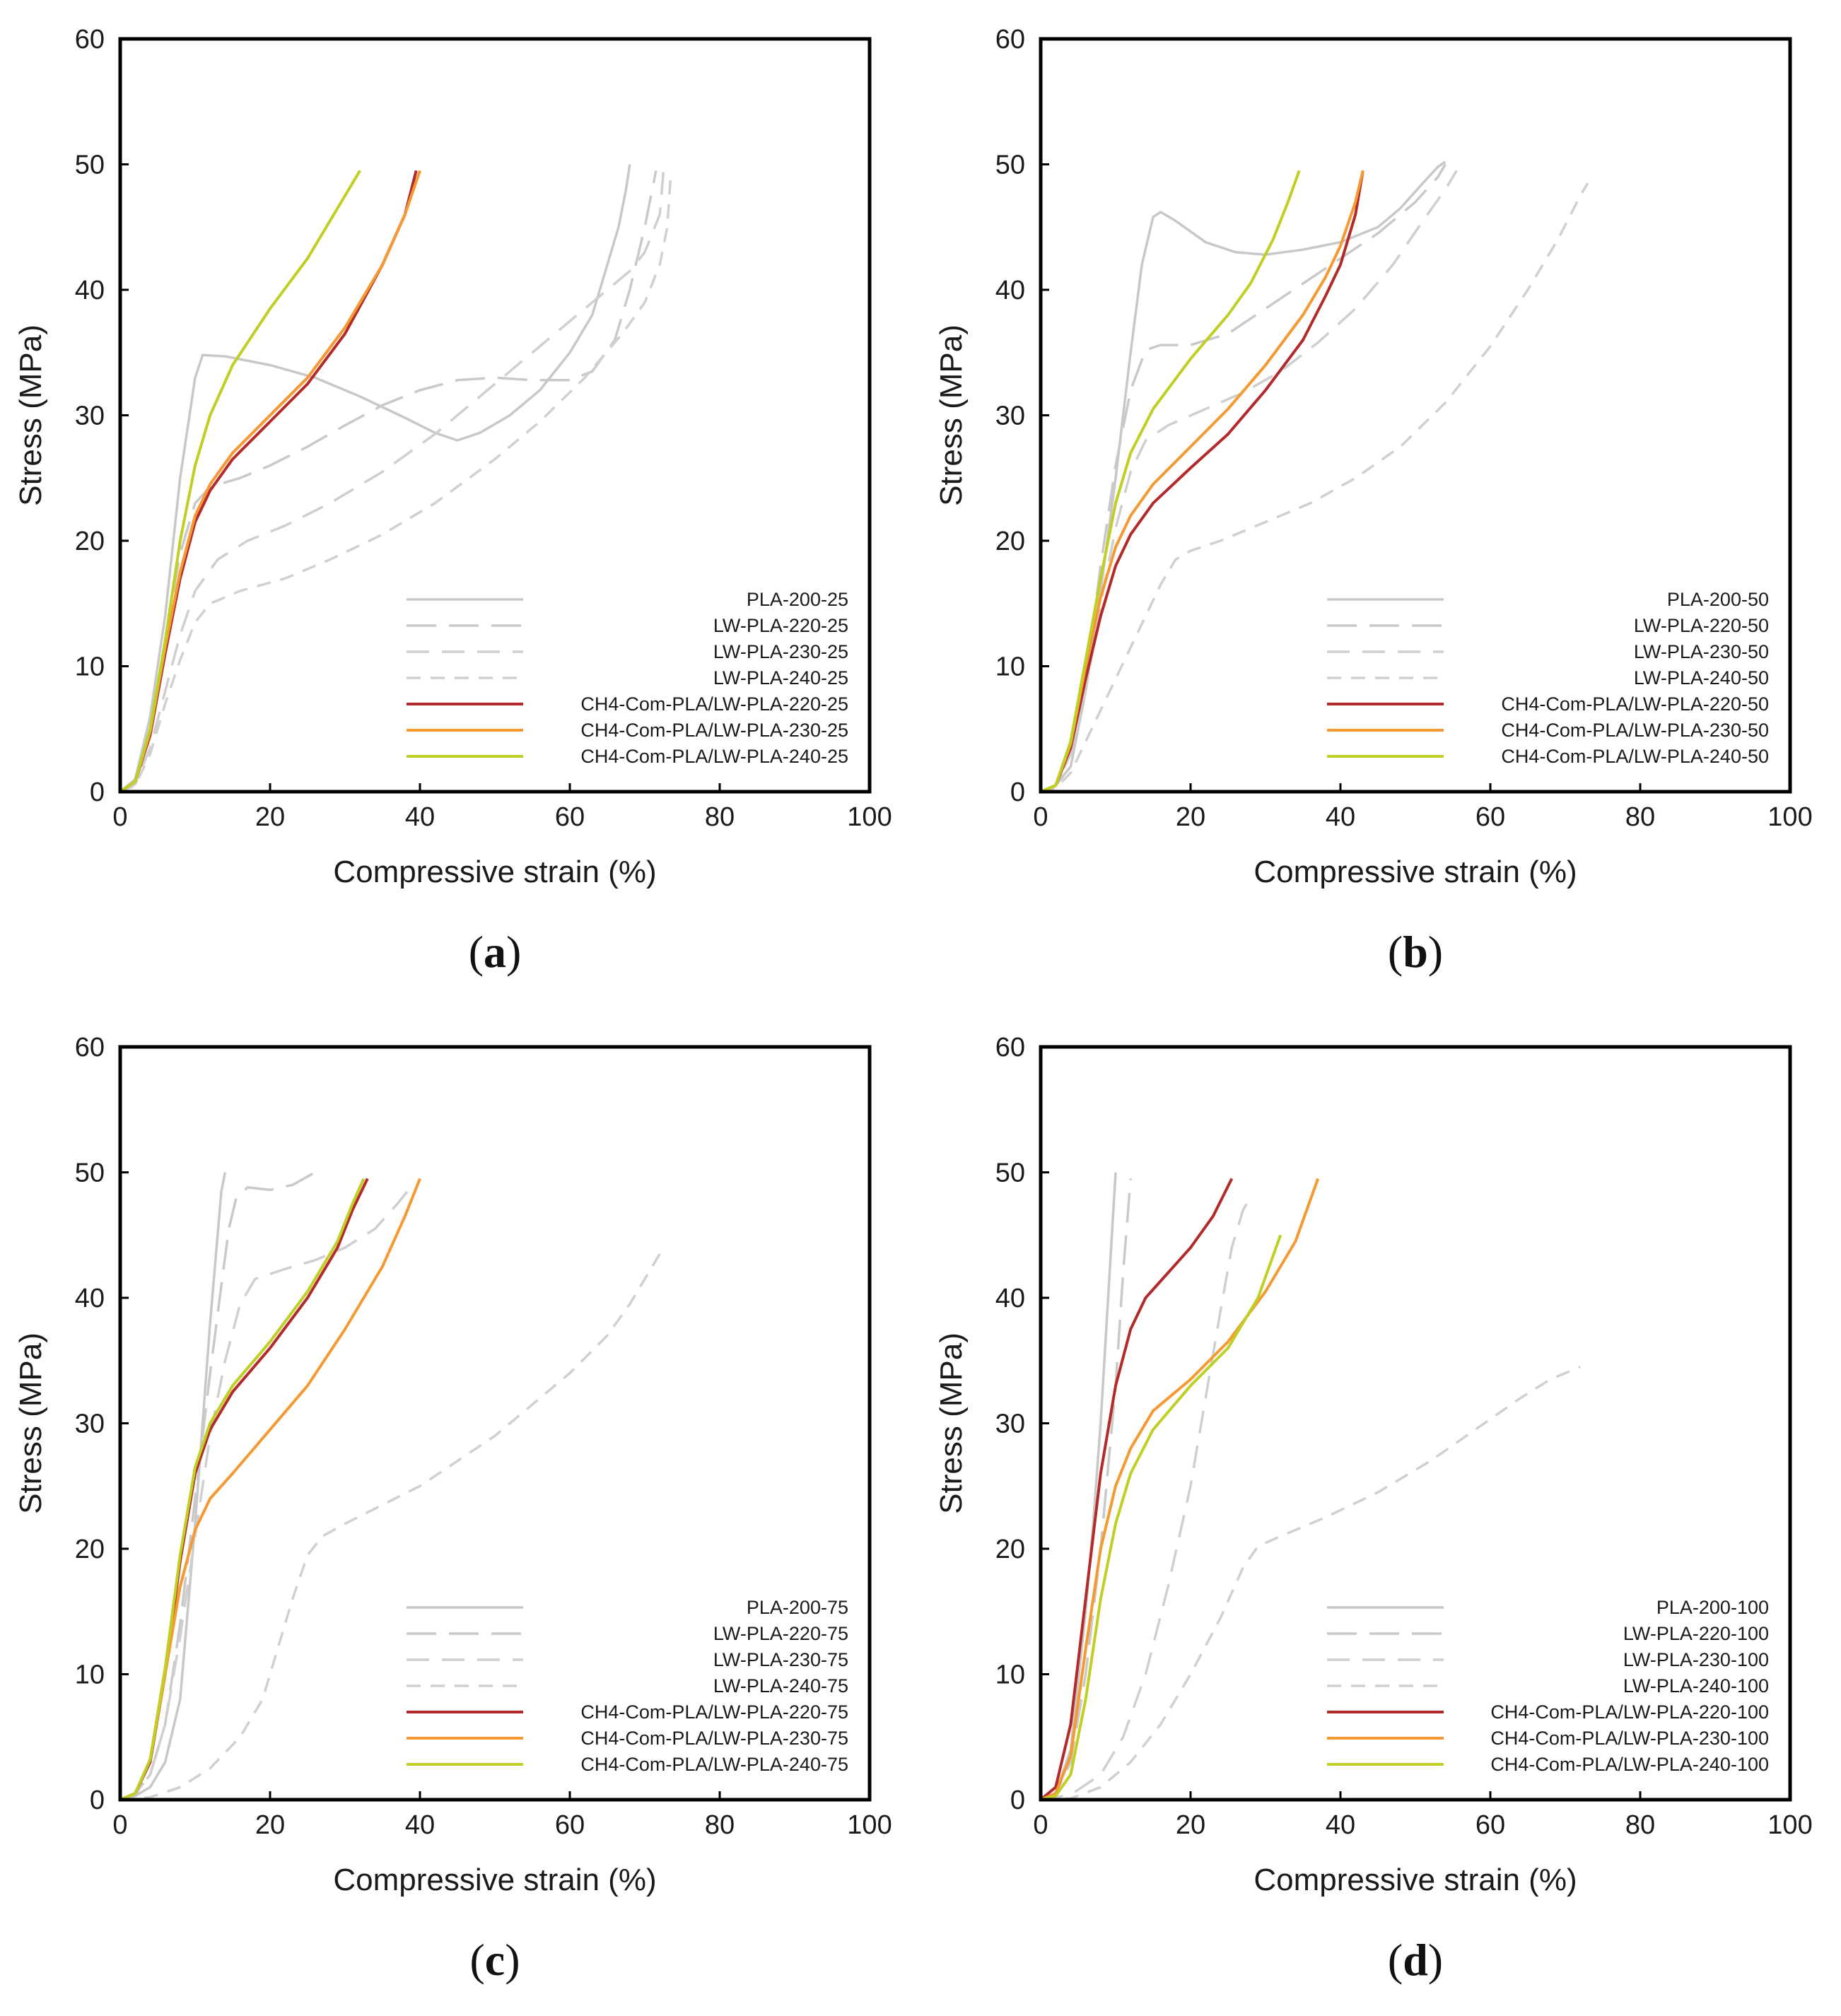 The height and width of the screenshot is (2016, 1841). What do you see at coordinates (714, 757) in the screenshot?
I see `legend-label: CH4-Com-PLA/LW-PLA-240-25` at bounding box center [714, 757].